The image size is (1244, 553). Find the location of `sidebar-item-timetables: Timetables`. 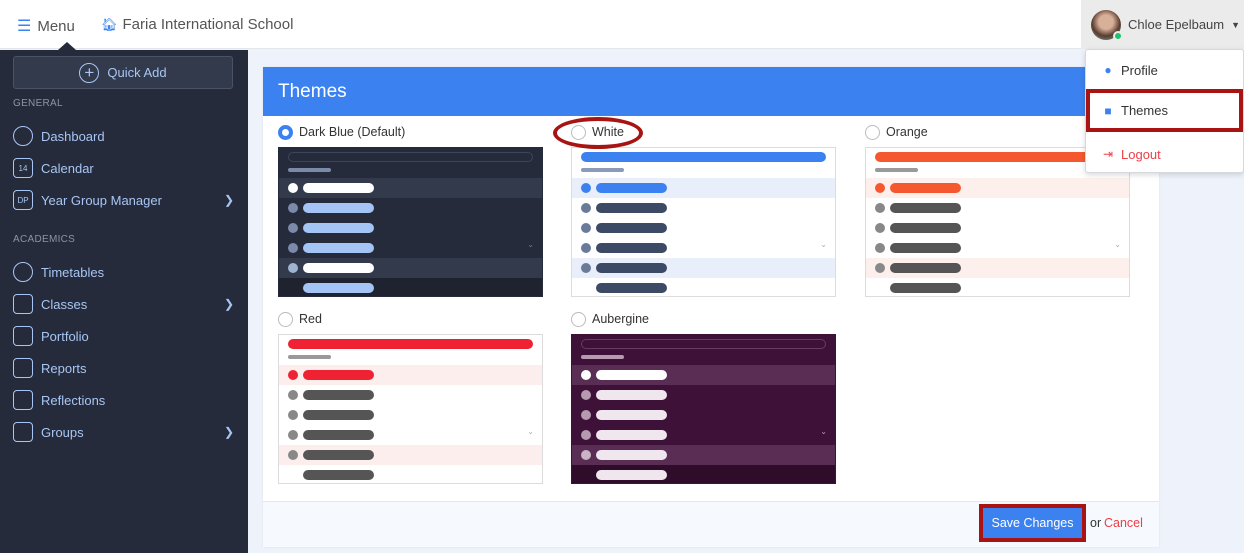

sidebar-item-timetables: Timetables is located at coordinates (125, 272).